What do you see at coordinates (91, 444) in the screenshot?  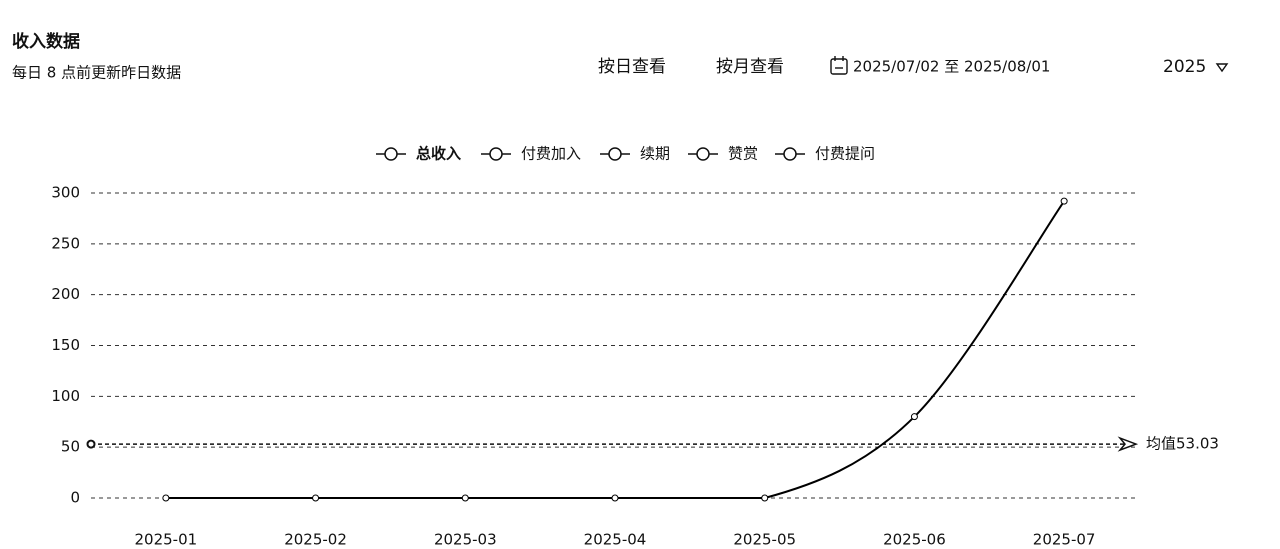 I see `mean-start` at bounding box center [91, 444].